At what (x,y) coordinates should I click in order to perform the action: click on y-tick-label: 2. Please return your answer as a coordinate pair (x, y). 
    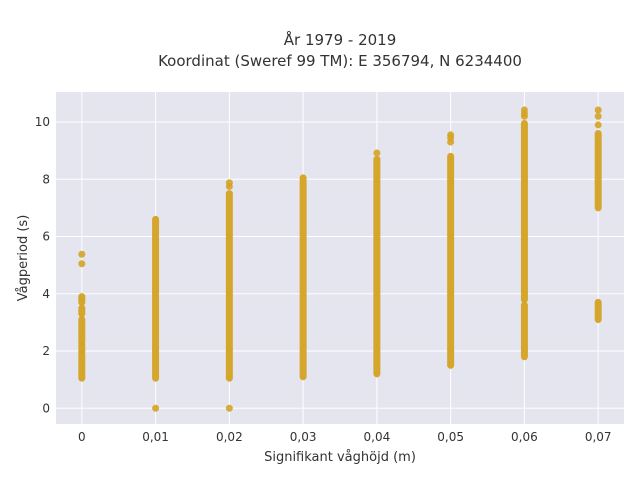
    Looking at the image, I should click on (46, 351).